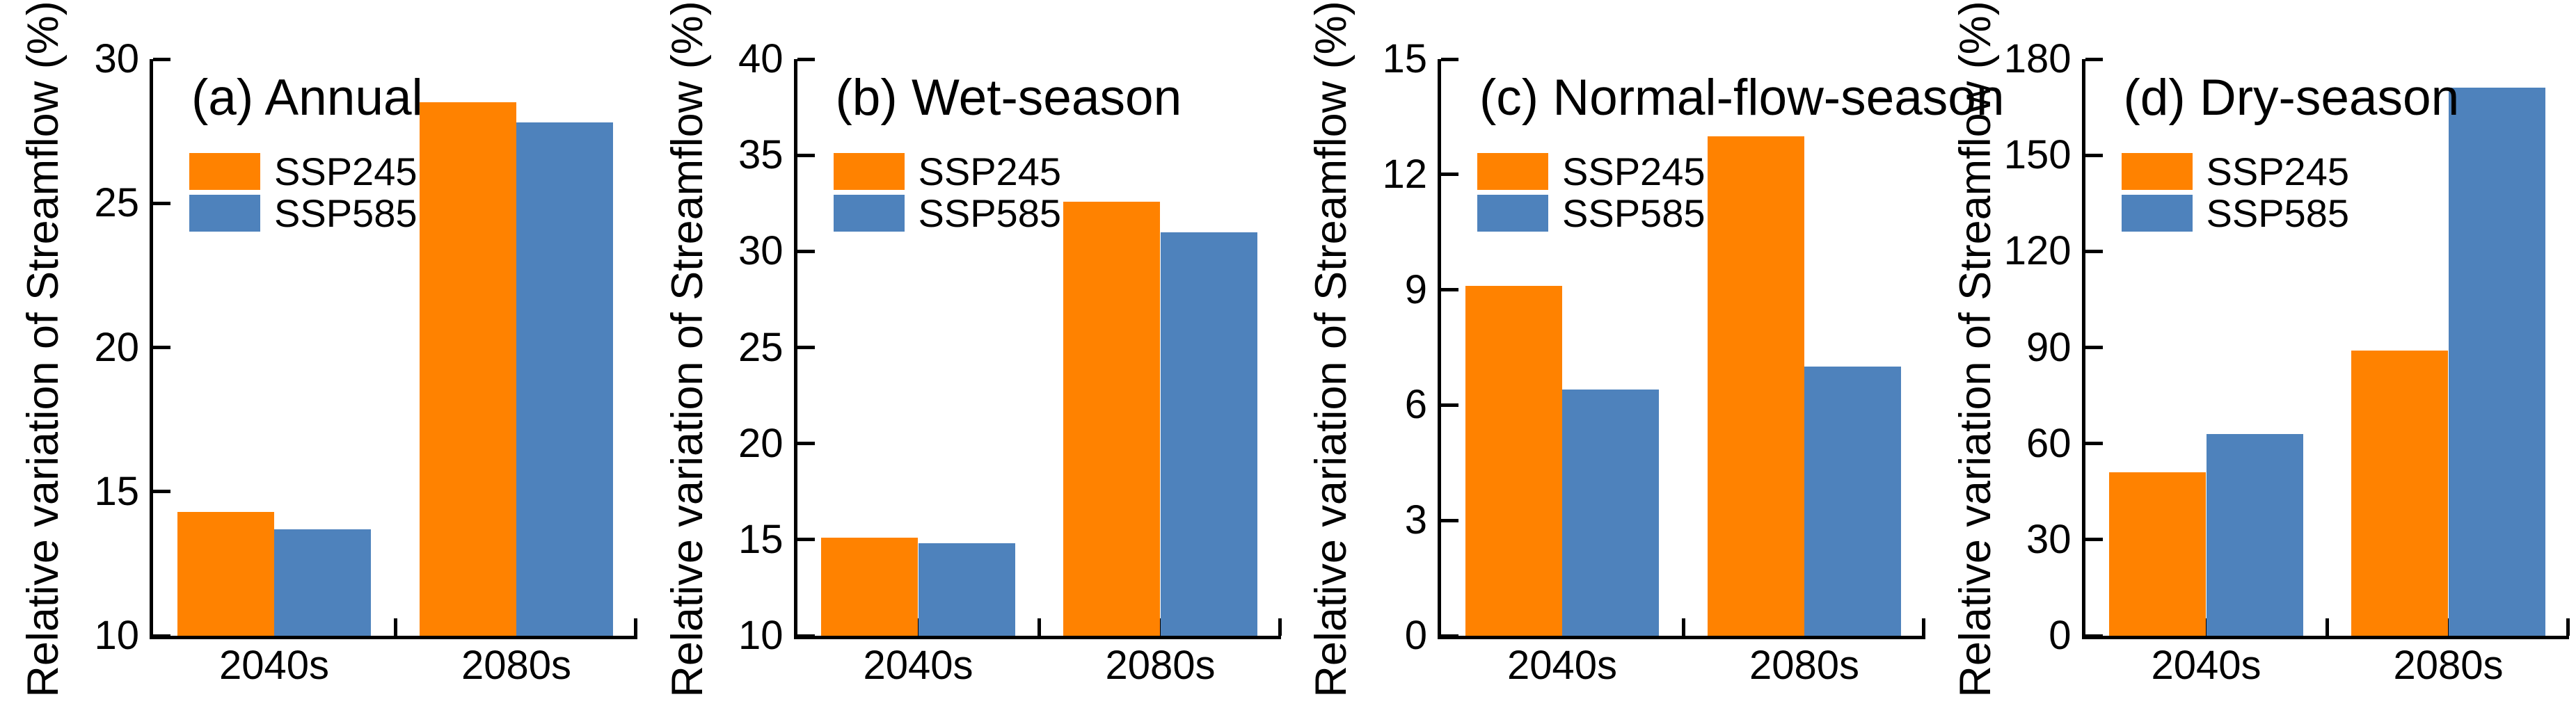  Describe the element at coordinates (2037, 155) in the screenshot. I see `y-tick-label: 150` at that location.